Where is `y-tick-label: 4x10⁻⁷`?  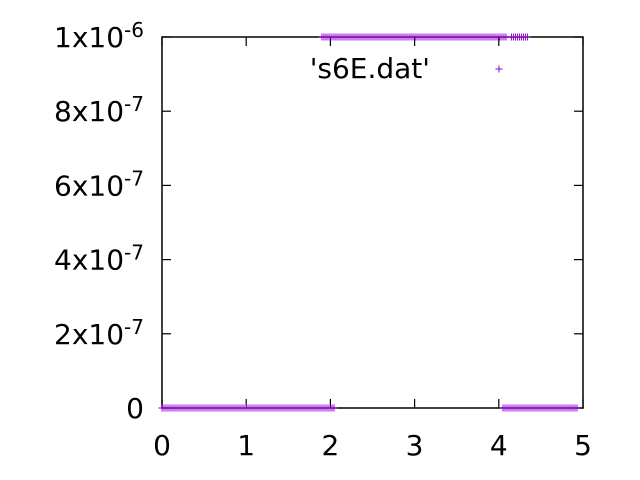 y-tick-label: 4x10⁻⁷ is located at coordinates (99, 259).